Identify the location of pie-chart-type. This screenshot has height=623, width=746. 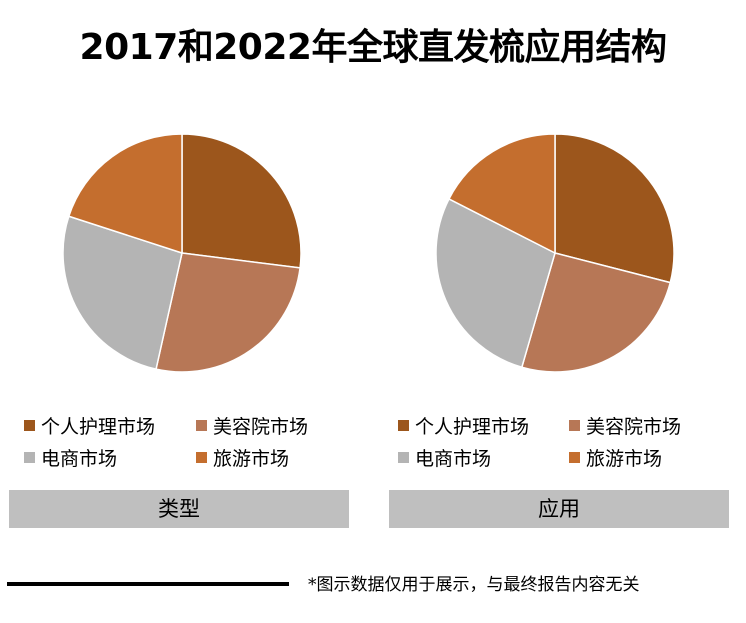
(182, 253).